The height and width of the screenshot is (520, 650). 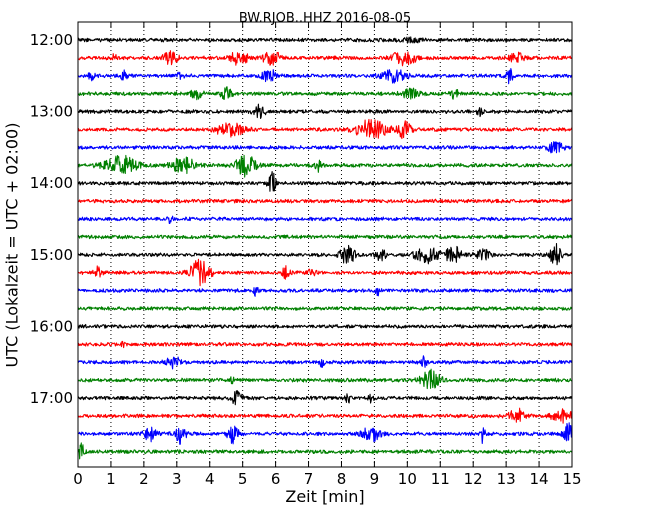 What do you see at coordinates (144, 479) in the screenshot?
I see `x-tick-label: 2` at bounding box center [144, 479].